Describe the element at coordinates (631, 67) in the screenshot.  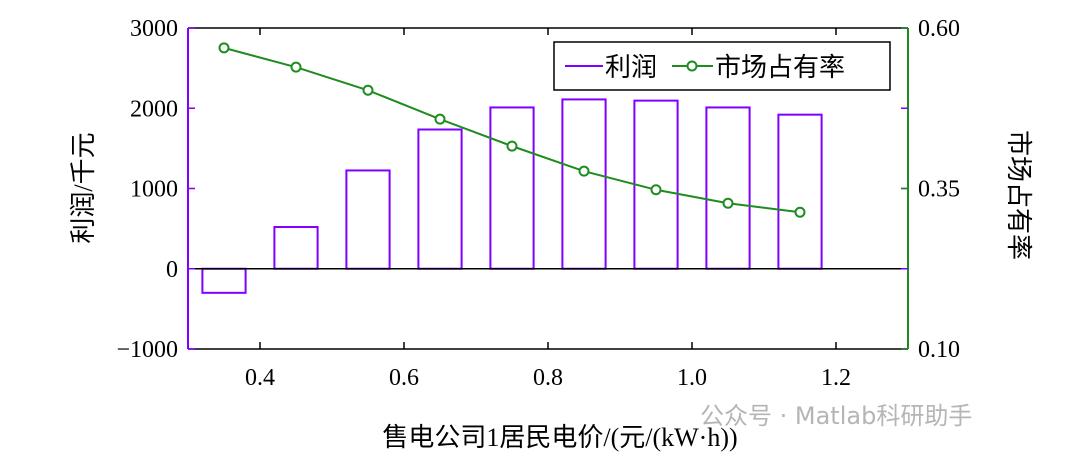
I see `legend-profit-label: 利润` at that location.